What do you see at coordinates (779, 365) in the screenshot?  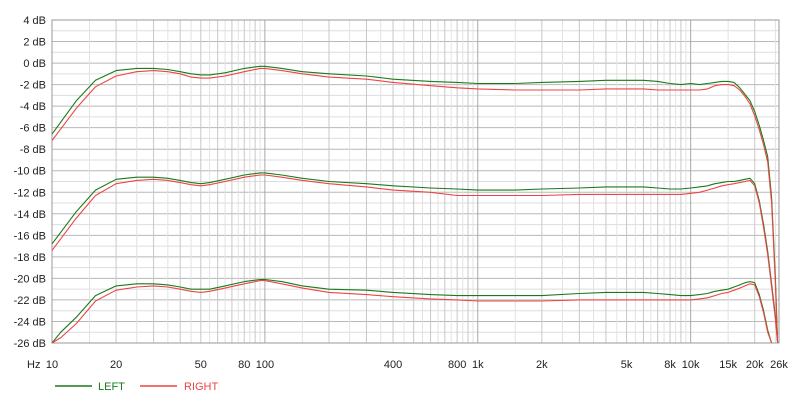 I see `x-tick-label: 26k` at bounding box center [779, 365].